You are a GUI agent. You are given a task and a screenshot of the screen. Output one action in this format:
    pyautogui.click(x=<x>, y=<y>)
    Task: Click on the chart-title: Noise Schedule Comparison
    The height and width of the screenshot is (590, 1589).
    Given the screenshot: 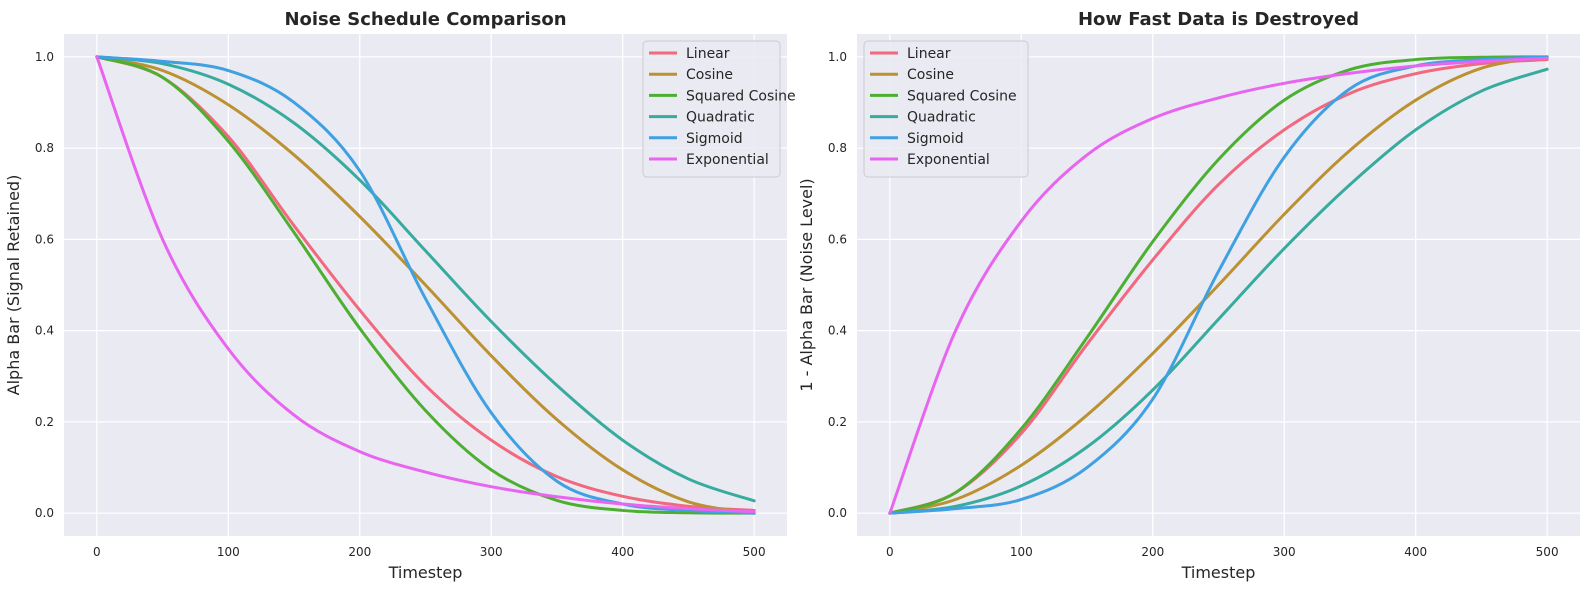 What is the action you would take?
    pyautogui.click(x=425, y=19)
    